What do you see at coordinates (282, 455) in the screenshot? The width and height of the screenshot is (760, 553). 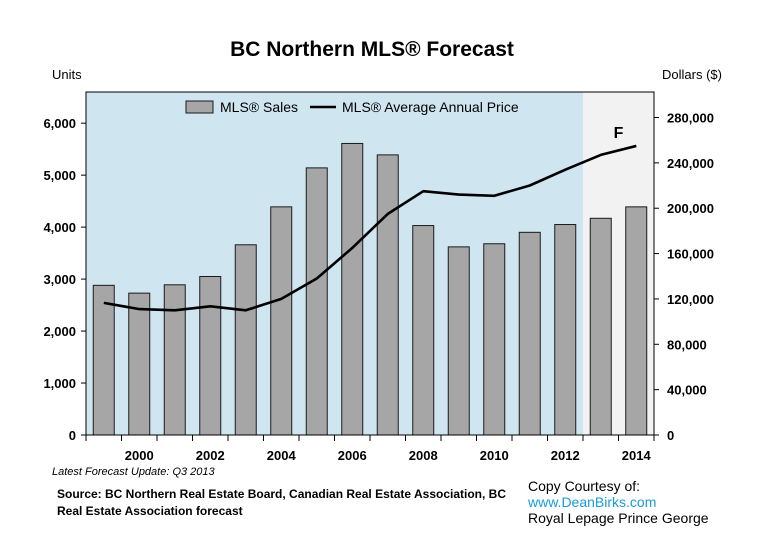 I see `x-tick-label: 2004` at bounding box center [282, 455].